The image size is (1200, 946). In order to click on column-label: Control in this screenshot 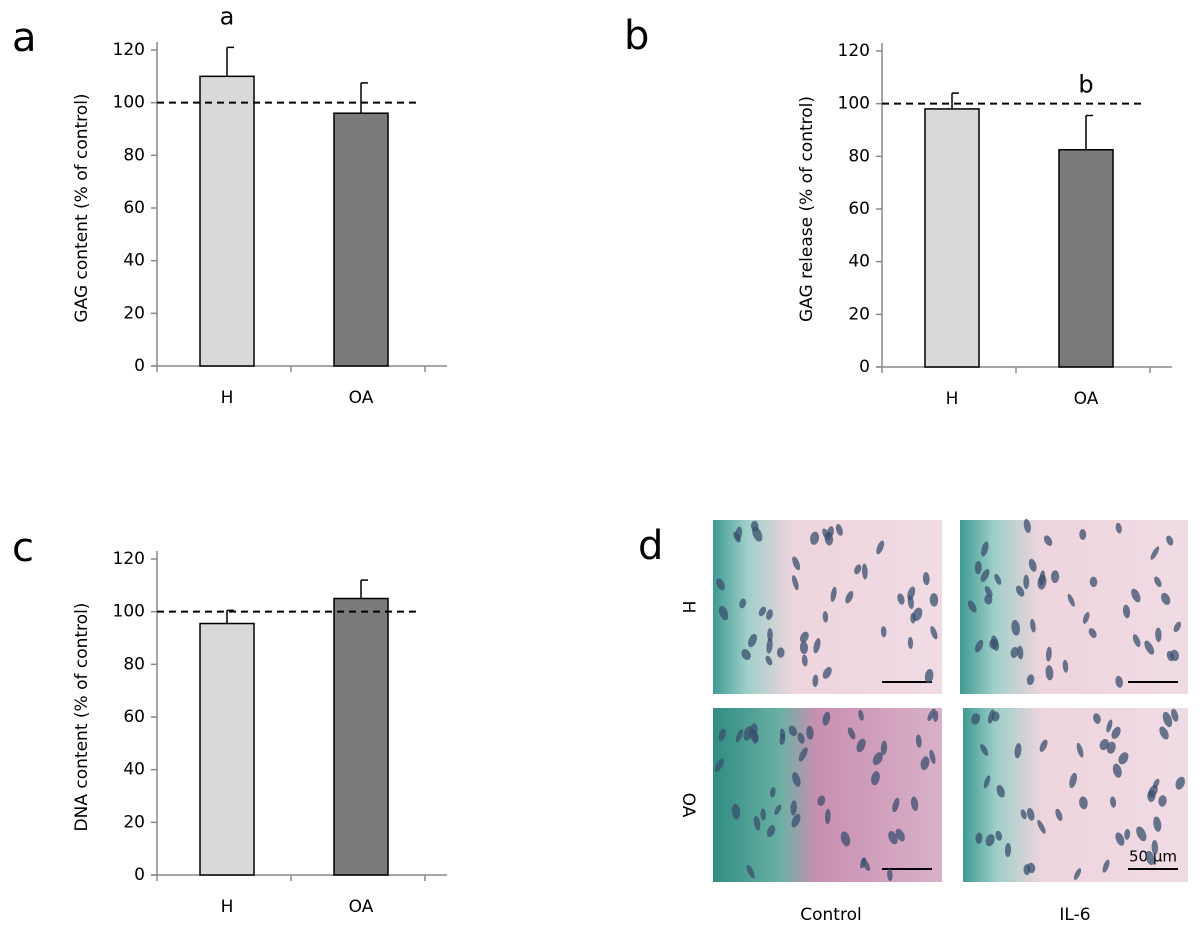, I will do `click(830, 915)`.